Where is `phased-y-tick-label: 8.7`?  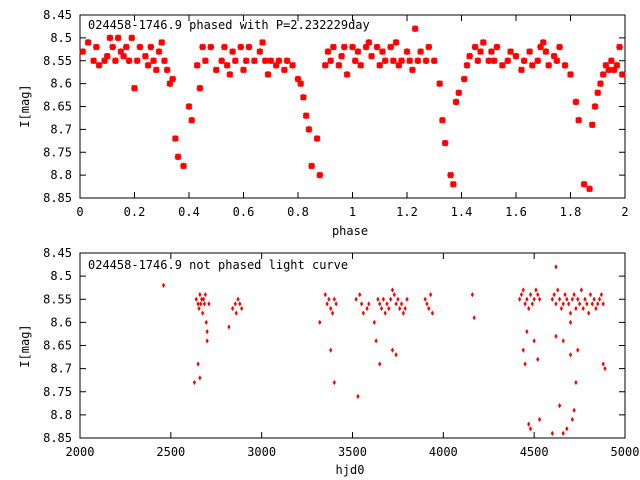 phased-y-tick-label: 8.7 is located at coordinates (61, 129).